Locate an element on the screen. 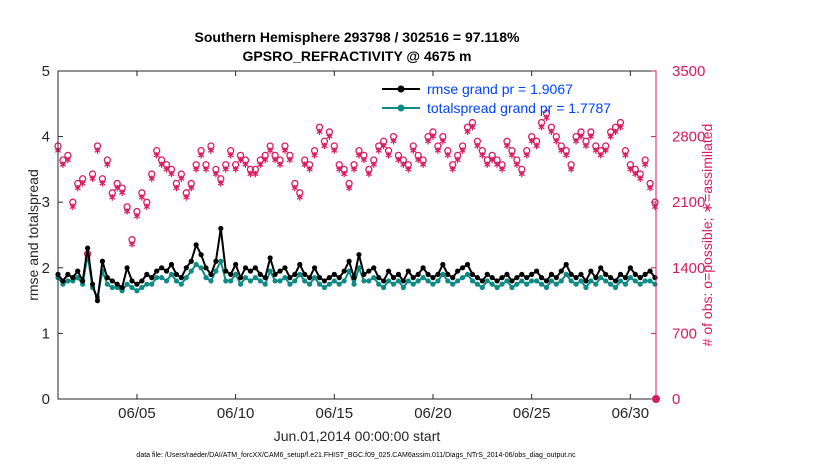 The image size is (830, 470). legend-rmse-marker is located at coordinates (401, 89).